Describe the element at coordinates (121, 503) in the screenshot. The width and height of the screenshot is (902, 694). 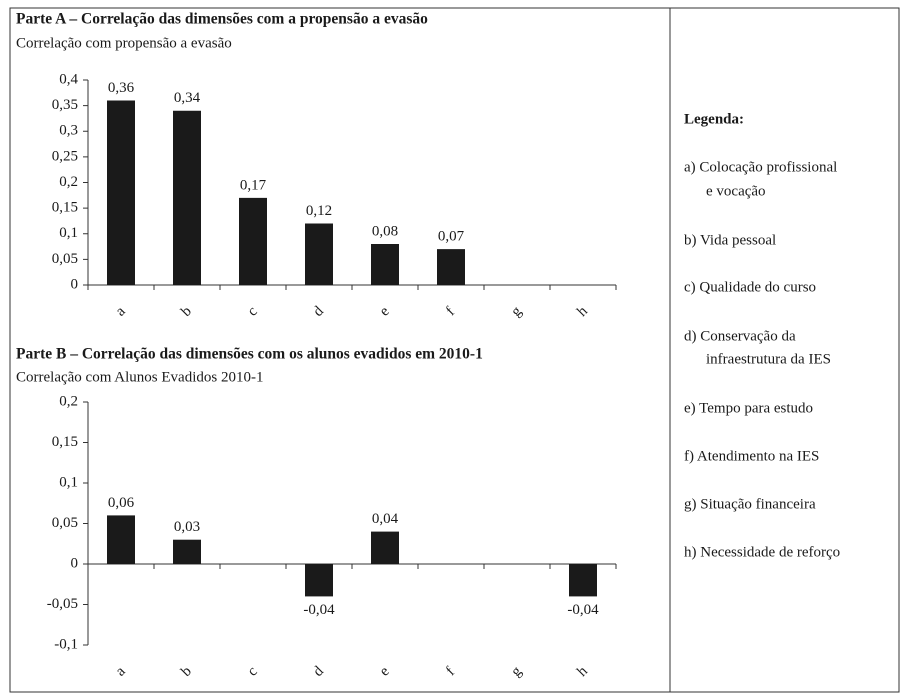
I see `value-label: 0,06` at that location.